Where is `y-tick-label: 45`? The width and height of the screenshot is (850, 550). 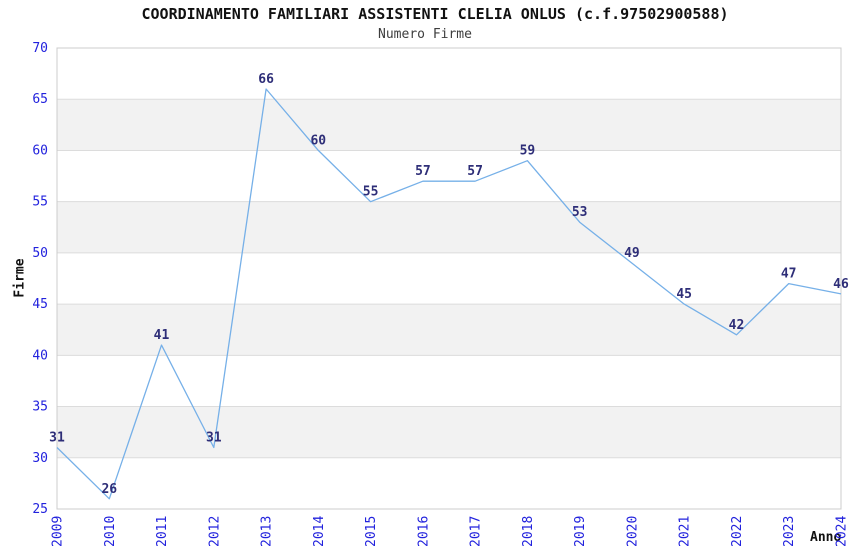 y-tick-label: 45 is located at coordinates (40, 304).